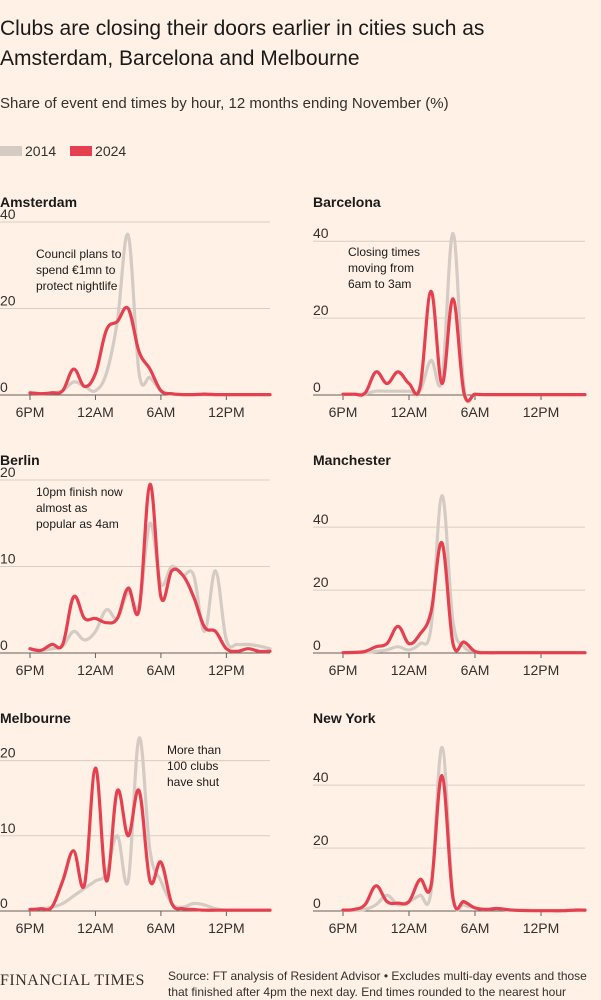  What do you see at coordinates (111, 151) in the screenshot?
I see `legend-label-2024: 2024` at bounding box center [111, 151].